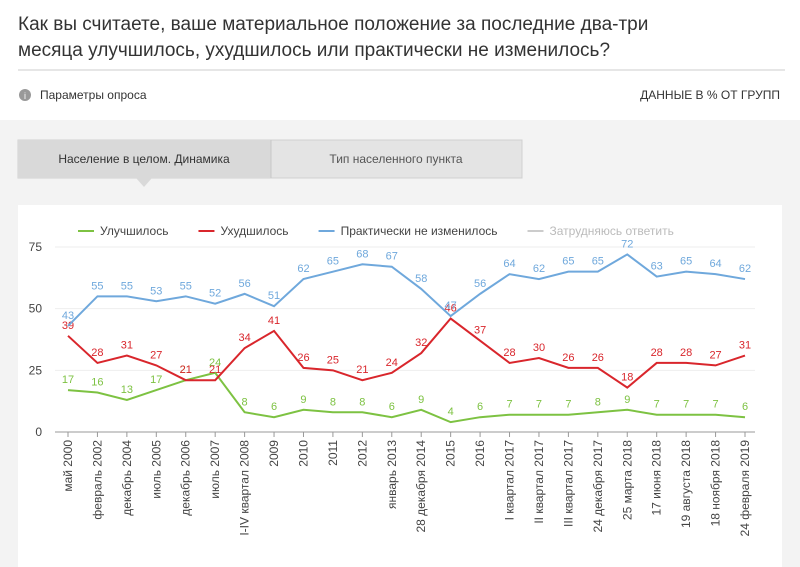 The image size is (800, 567). I want to click on data-label: 67, so click(392, 257).